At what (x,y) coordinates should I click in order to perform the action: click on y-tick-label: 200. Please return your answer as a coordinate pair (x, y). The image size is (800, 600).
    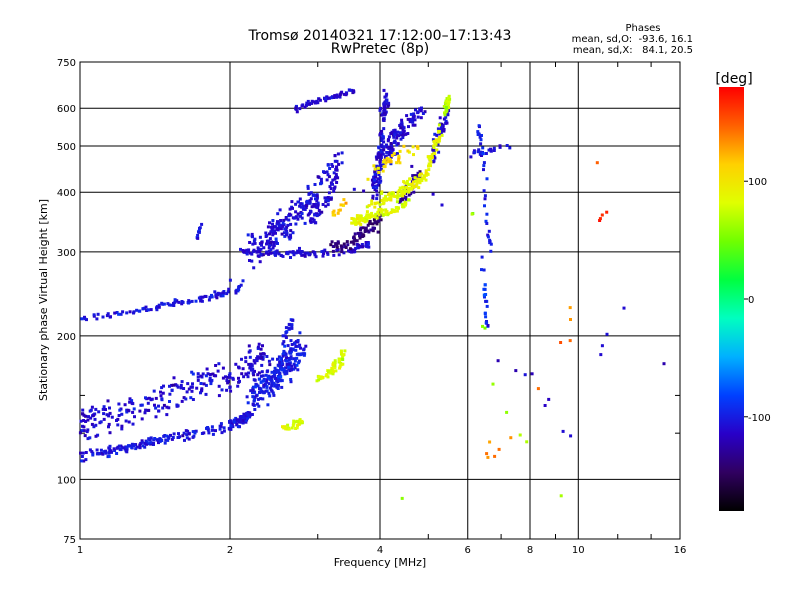
    Looking at the image, I should click on (66, 337).